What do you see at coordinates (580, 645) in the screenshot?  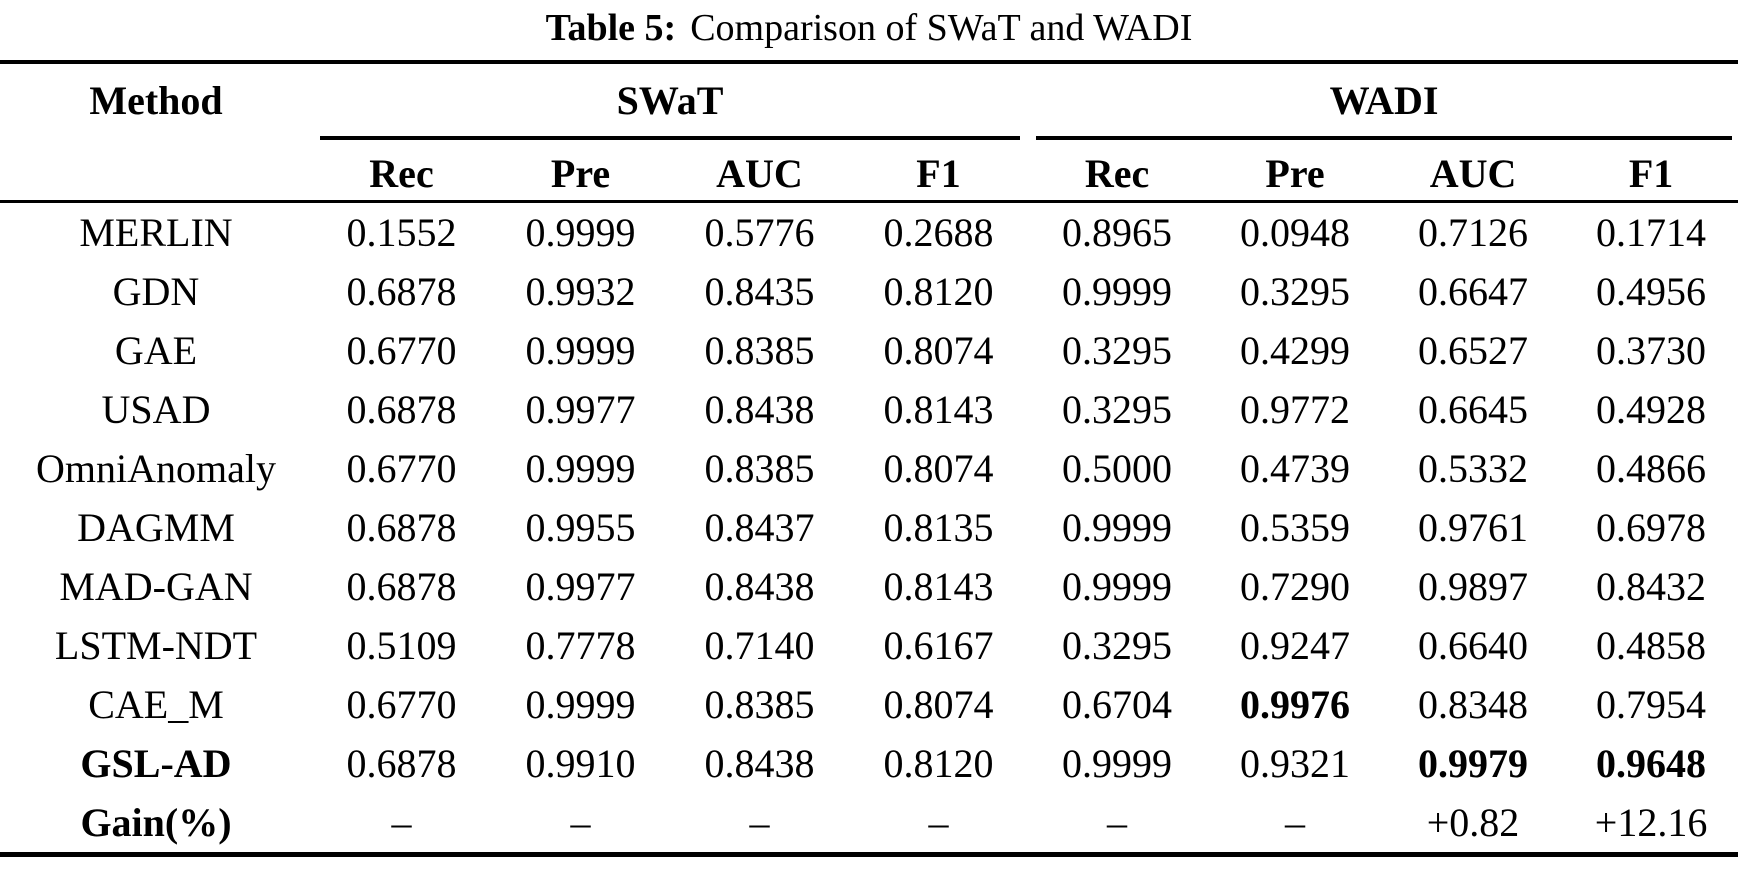 I see `value-cell: 0.7778` at bounding box center [580, 645].